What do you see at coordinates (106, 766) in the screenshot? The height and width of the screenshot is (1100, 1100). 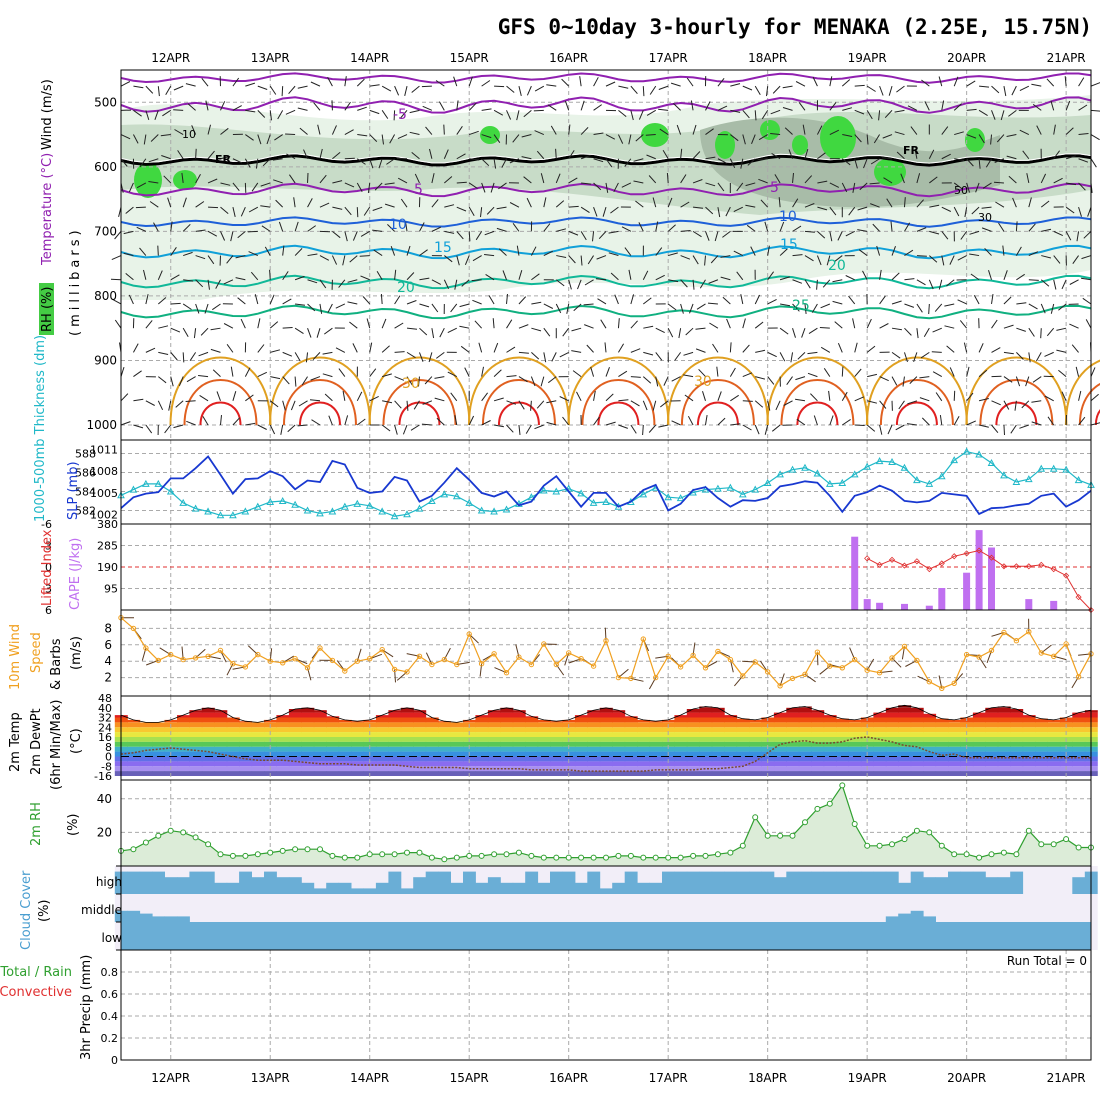 I see `temp2m-tick-label: -8` at bounding box center [106, 766].